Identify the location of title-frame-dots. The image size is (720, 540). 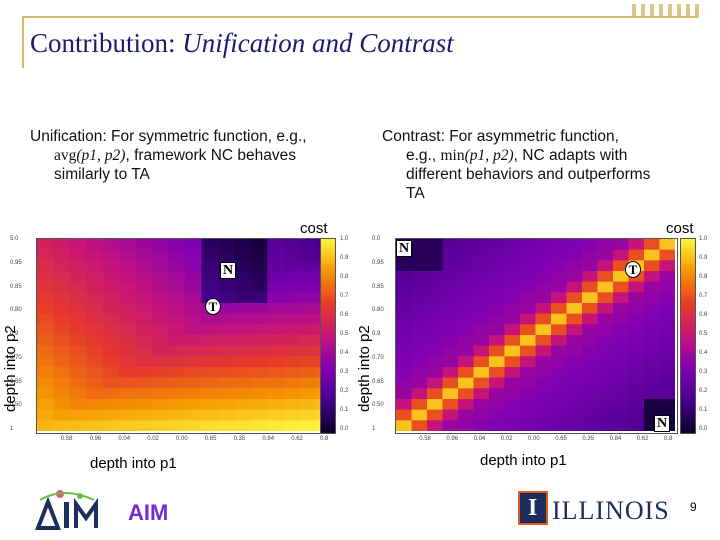
(667, 11).